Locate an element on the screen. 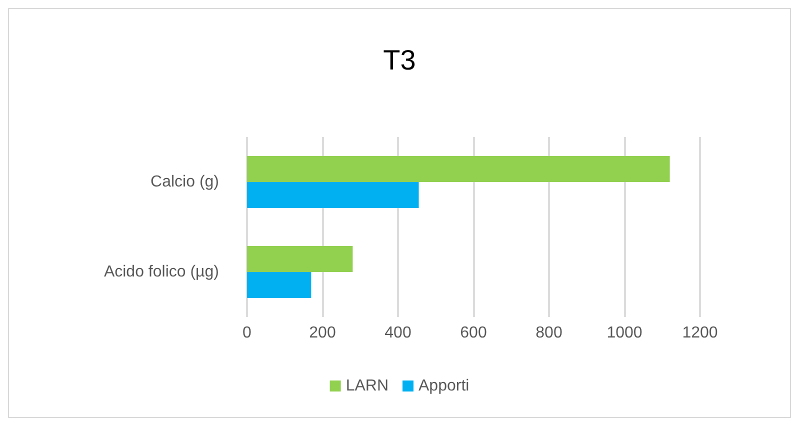 The height and width of the screenshot is (428, 801). x-tick-label: 400 is located at coordinates (398, 333).